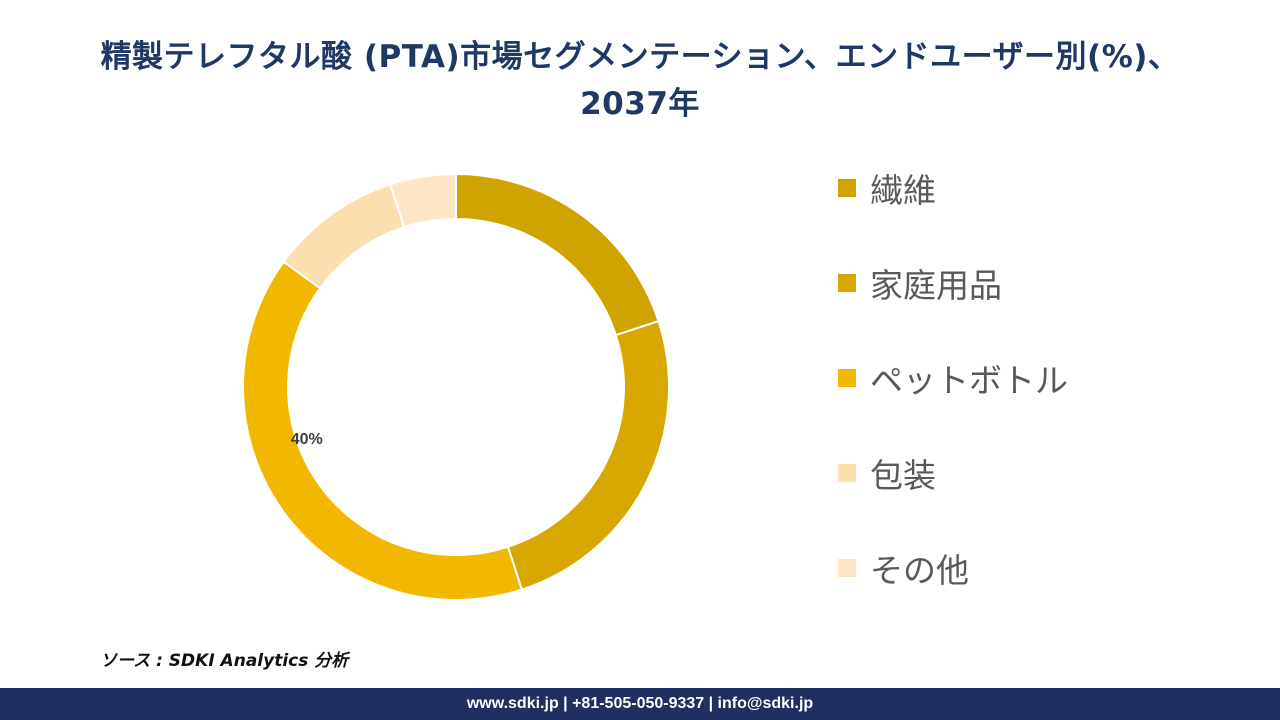 Image resolution: width=1280 pixels, height=720 pixels. What do you see at coordinates (224, 661) in the screenshot?
I see `source-note: ソース : SDKI Analytics 分析` at bounding box center [224, 661].